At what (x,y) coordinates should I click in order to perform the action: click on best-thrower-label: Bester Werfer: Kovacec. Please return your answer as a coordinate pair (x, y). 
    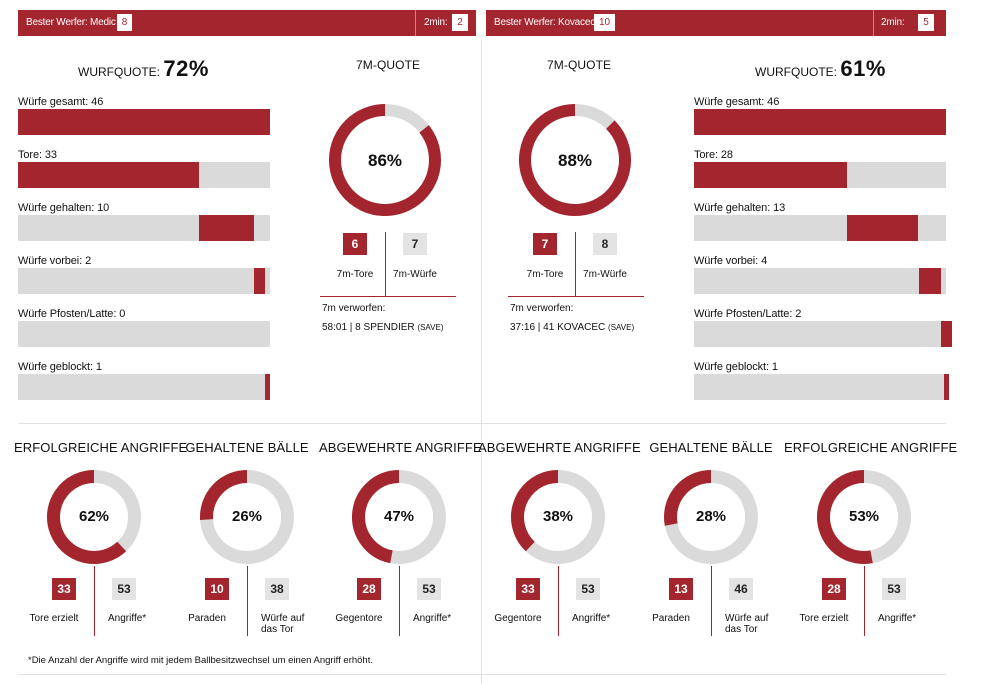
    Looking at the image, I should click on (545, 22).